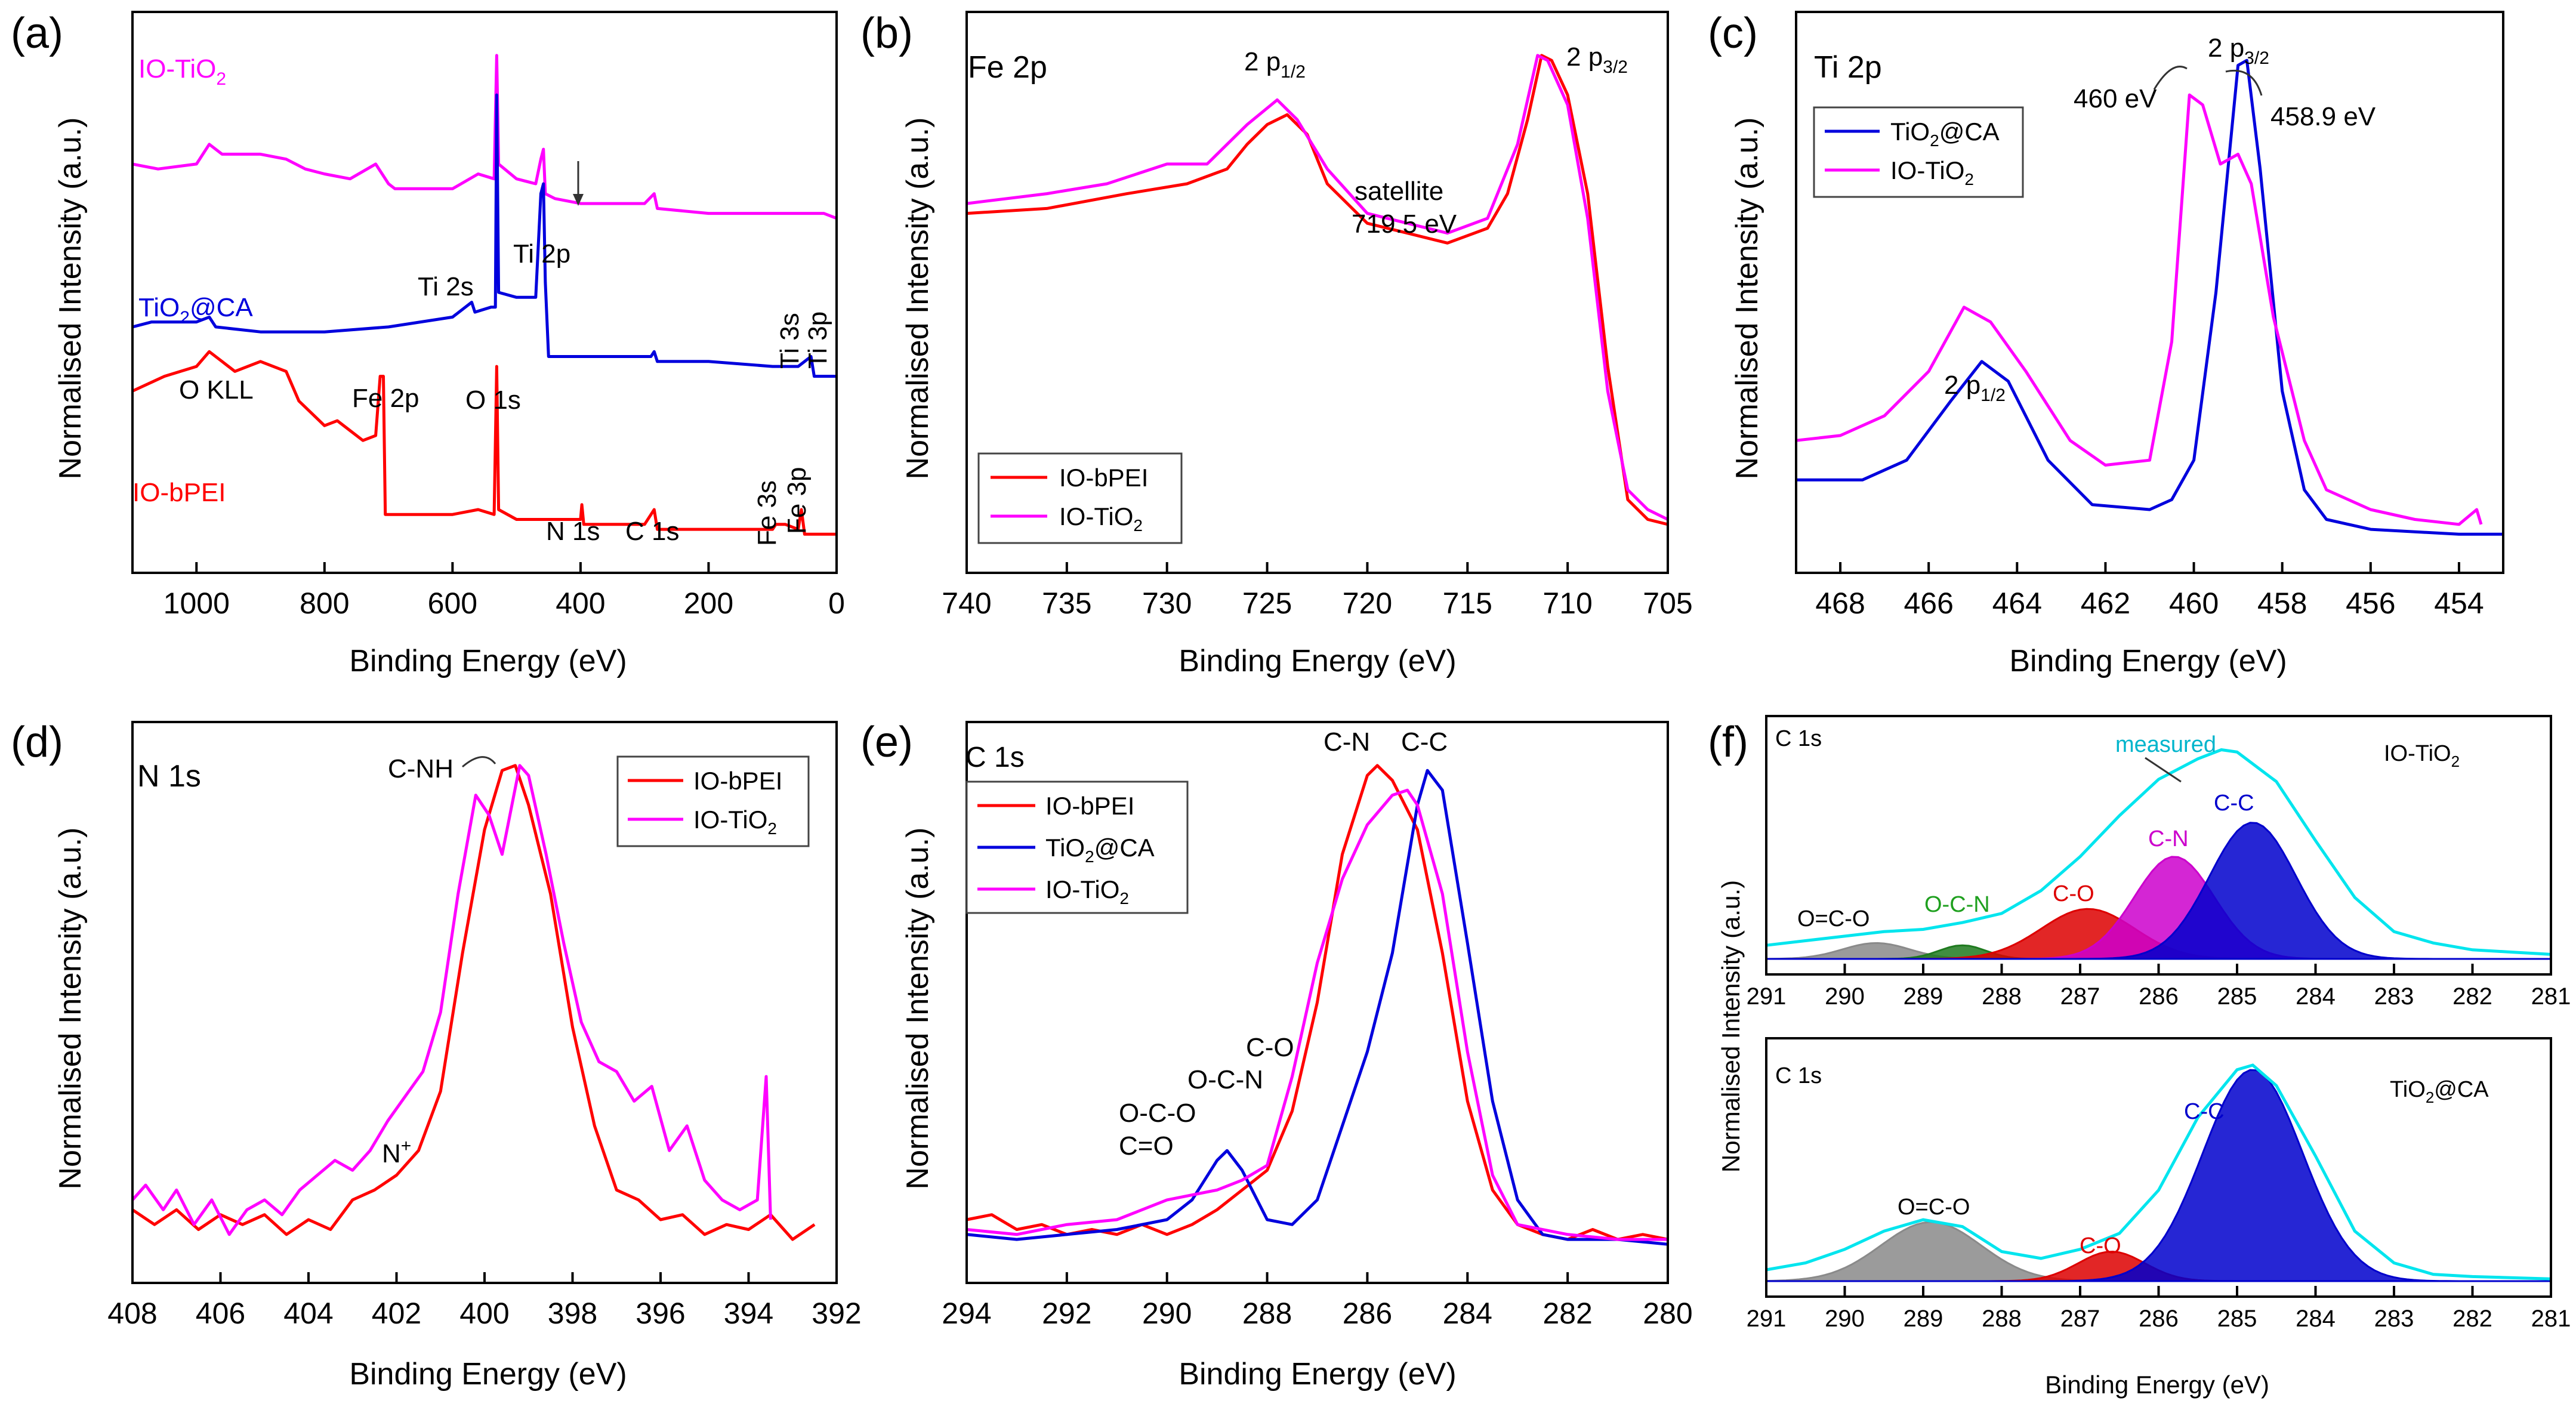  I want to click on label-oco: O-C-O, so click(1157, 1113).